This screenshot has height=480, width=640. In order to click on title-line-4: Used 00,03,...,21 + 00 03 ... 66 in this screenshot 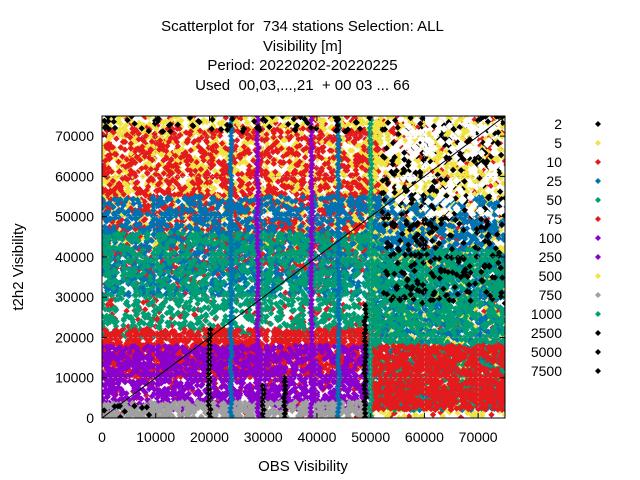, I will do `click(302, 85)`.